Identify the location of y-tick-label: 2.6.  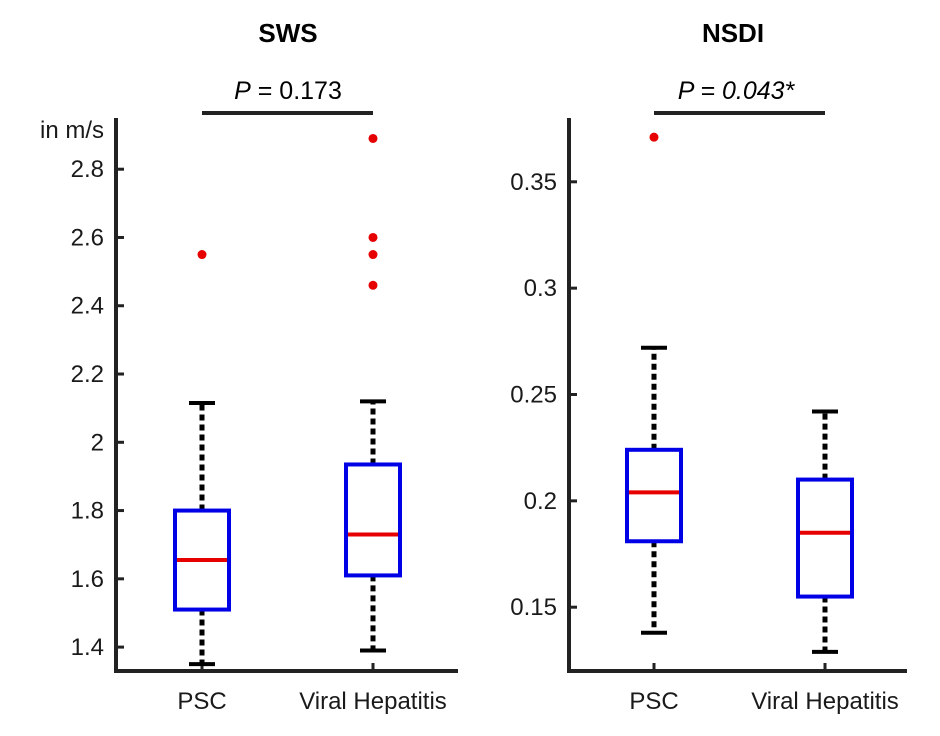
(87, 237).